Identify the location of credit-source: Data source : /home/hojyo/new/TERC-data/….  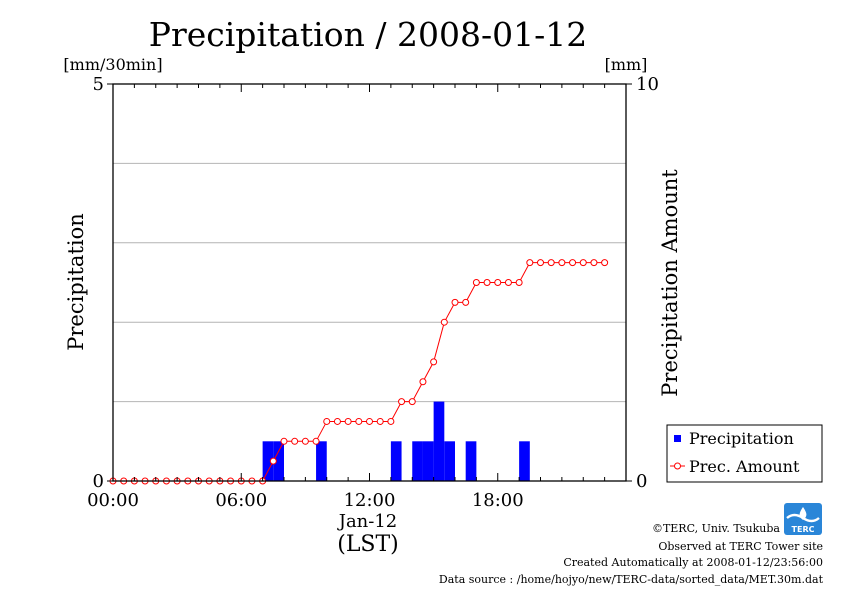
(631, 579).